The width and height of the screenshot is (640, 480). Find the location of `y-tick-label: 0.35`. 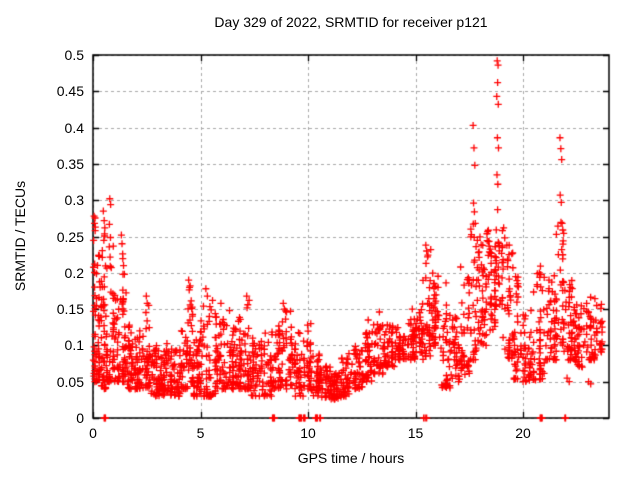

y-tick-label: 0.35 is located at coordinates (70, 163).